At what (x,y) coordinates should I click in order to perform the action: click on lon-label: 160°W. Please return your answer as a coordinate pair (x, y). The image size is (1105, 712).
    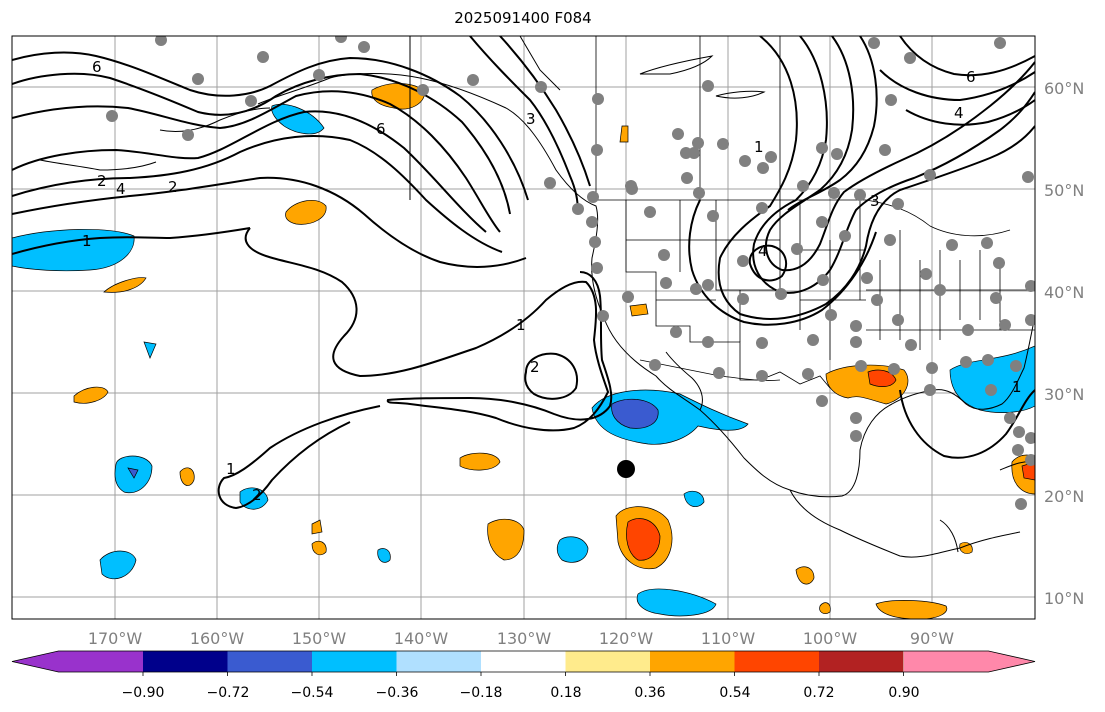
    Looking at the image, I should click on (217, 638).